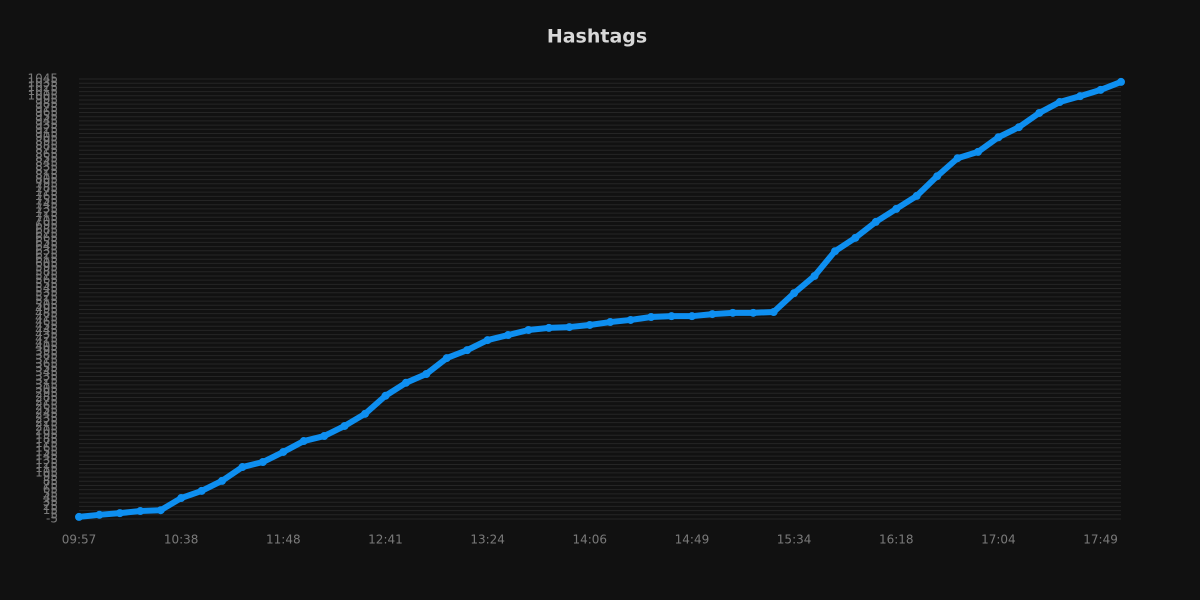 Image resolution: width=1200 pixels, height=600 pixels. I want to click on y-tick-label: 935, so click(46, 125).